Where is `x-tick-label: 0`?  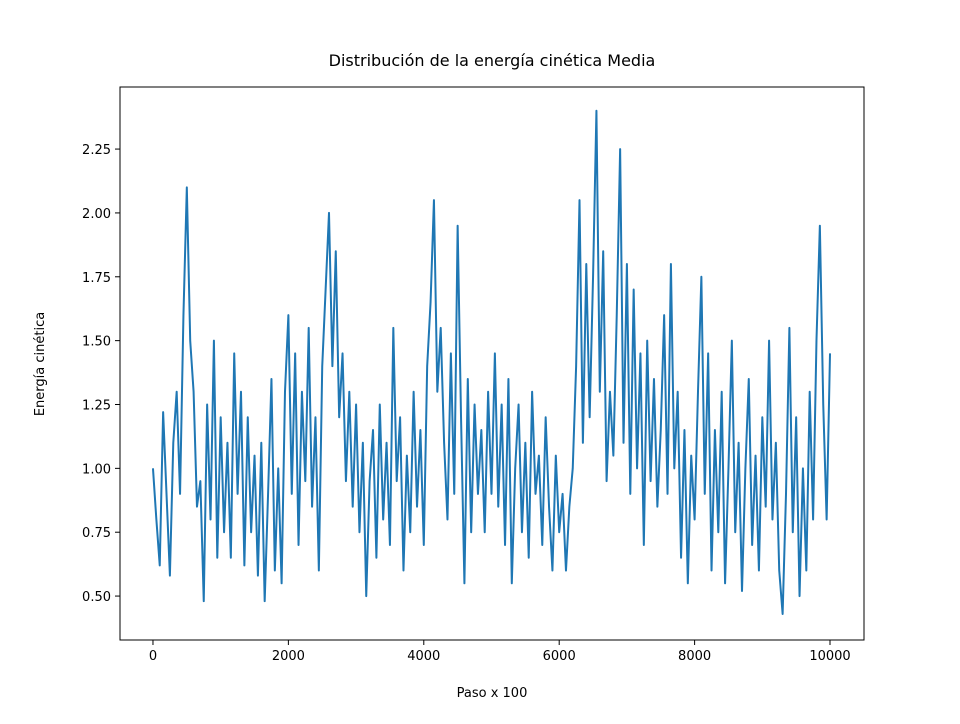
x-tick-label: 0 is located at coordinates (153, 656).